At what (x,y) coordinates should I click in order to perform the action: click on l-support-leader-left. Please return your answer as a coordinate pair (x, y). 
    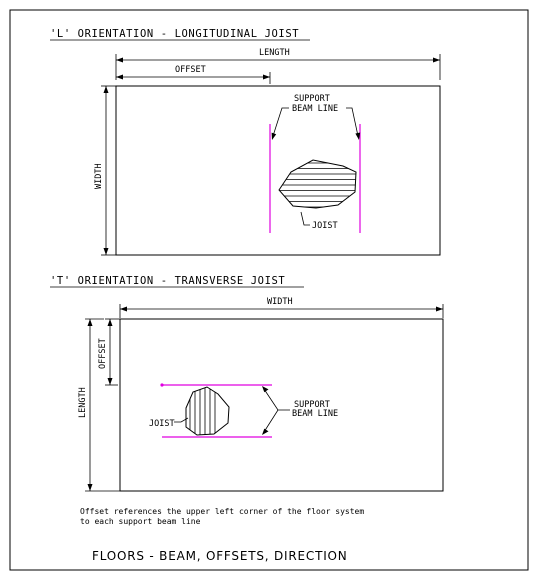
    Looking at the image, I should click on (280, 122).